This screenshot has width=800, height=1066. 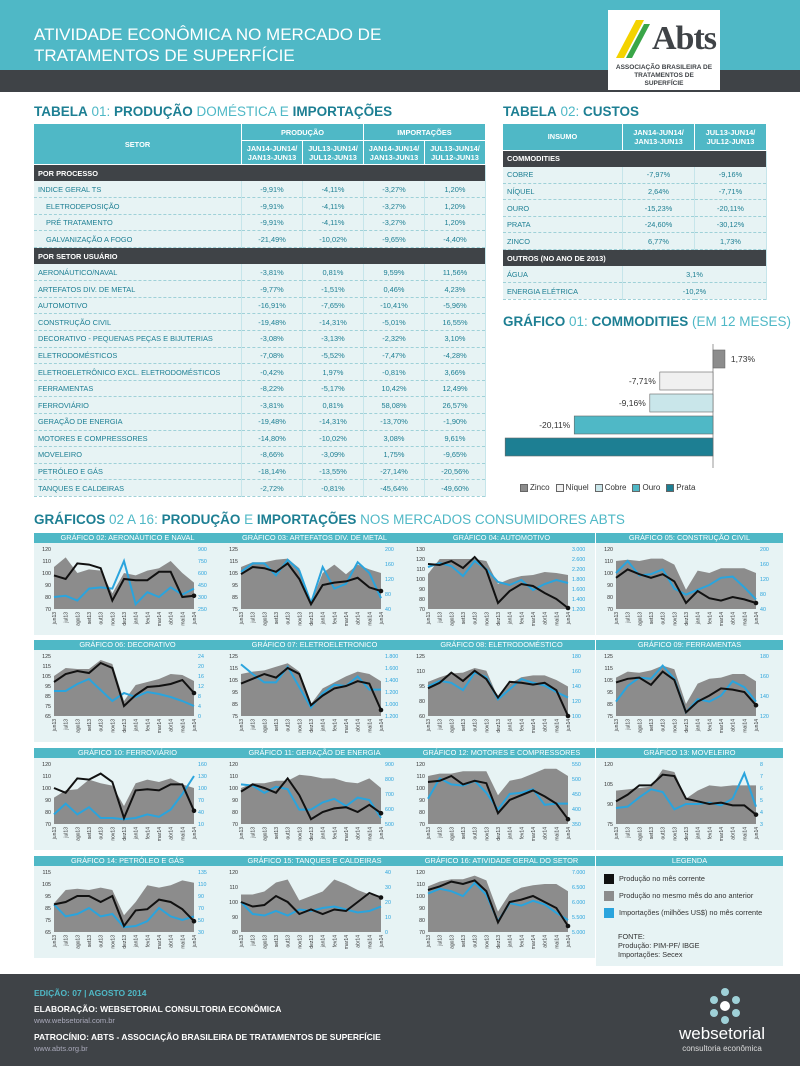 What do you see at coordinates (563, 175) in the screenshot?
I see `insumo-label: COBRE` at bounding box center [563, 175].